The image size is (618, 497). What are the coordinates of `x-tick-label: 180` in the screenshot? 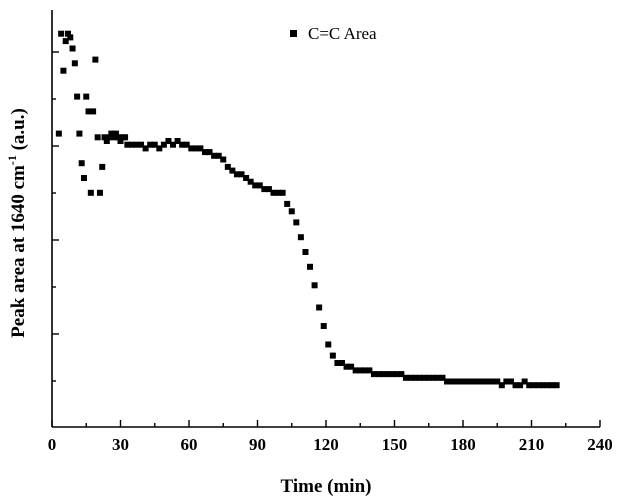 It's located at (463, 444).